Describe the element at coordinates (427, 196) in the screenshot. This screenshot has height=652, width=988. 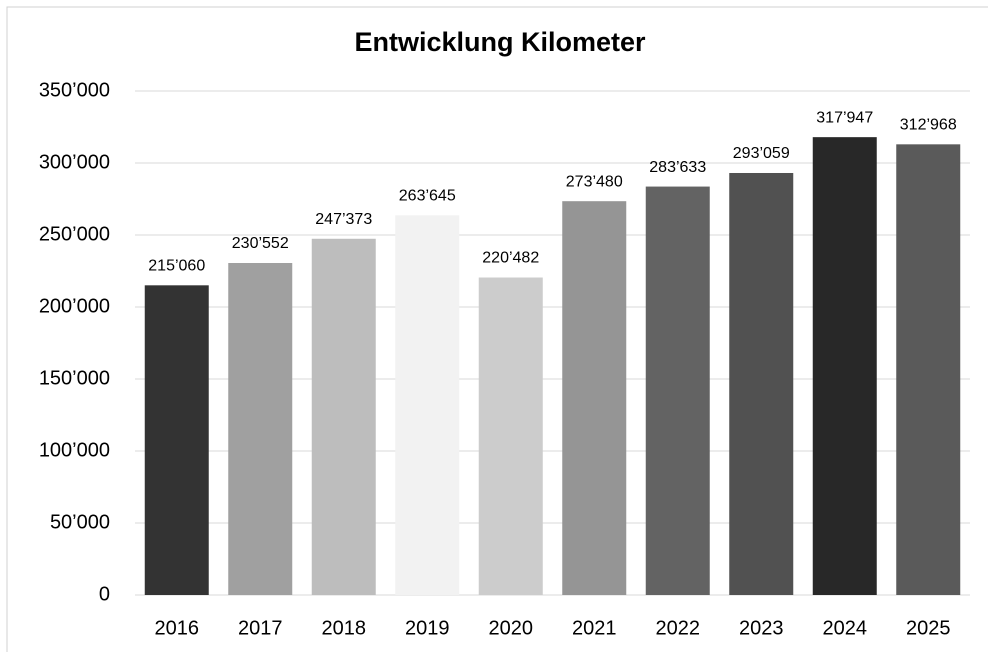
I see `data-label: 263’645` at that location.